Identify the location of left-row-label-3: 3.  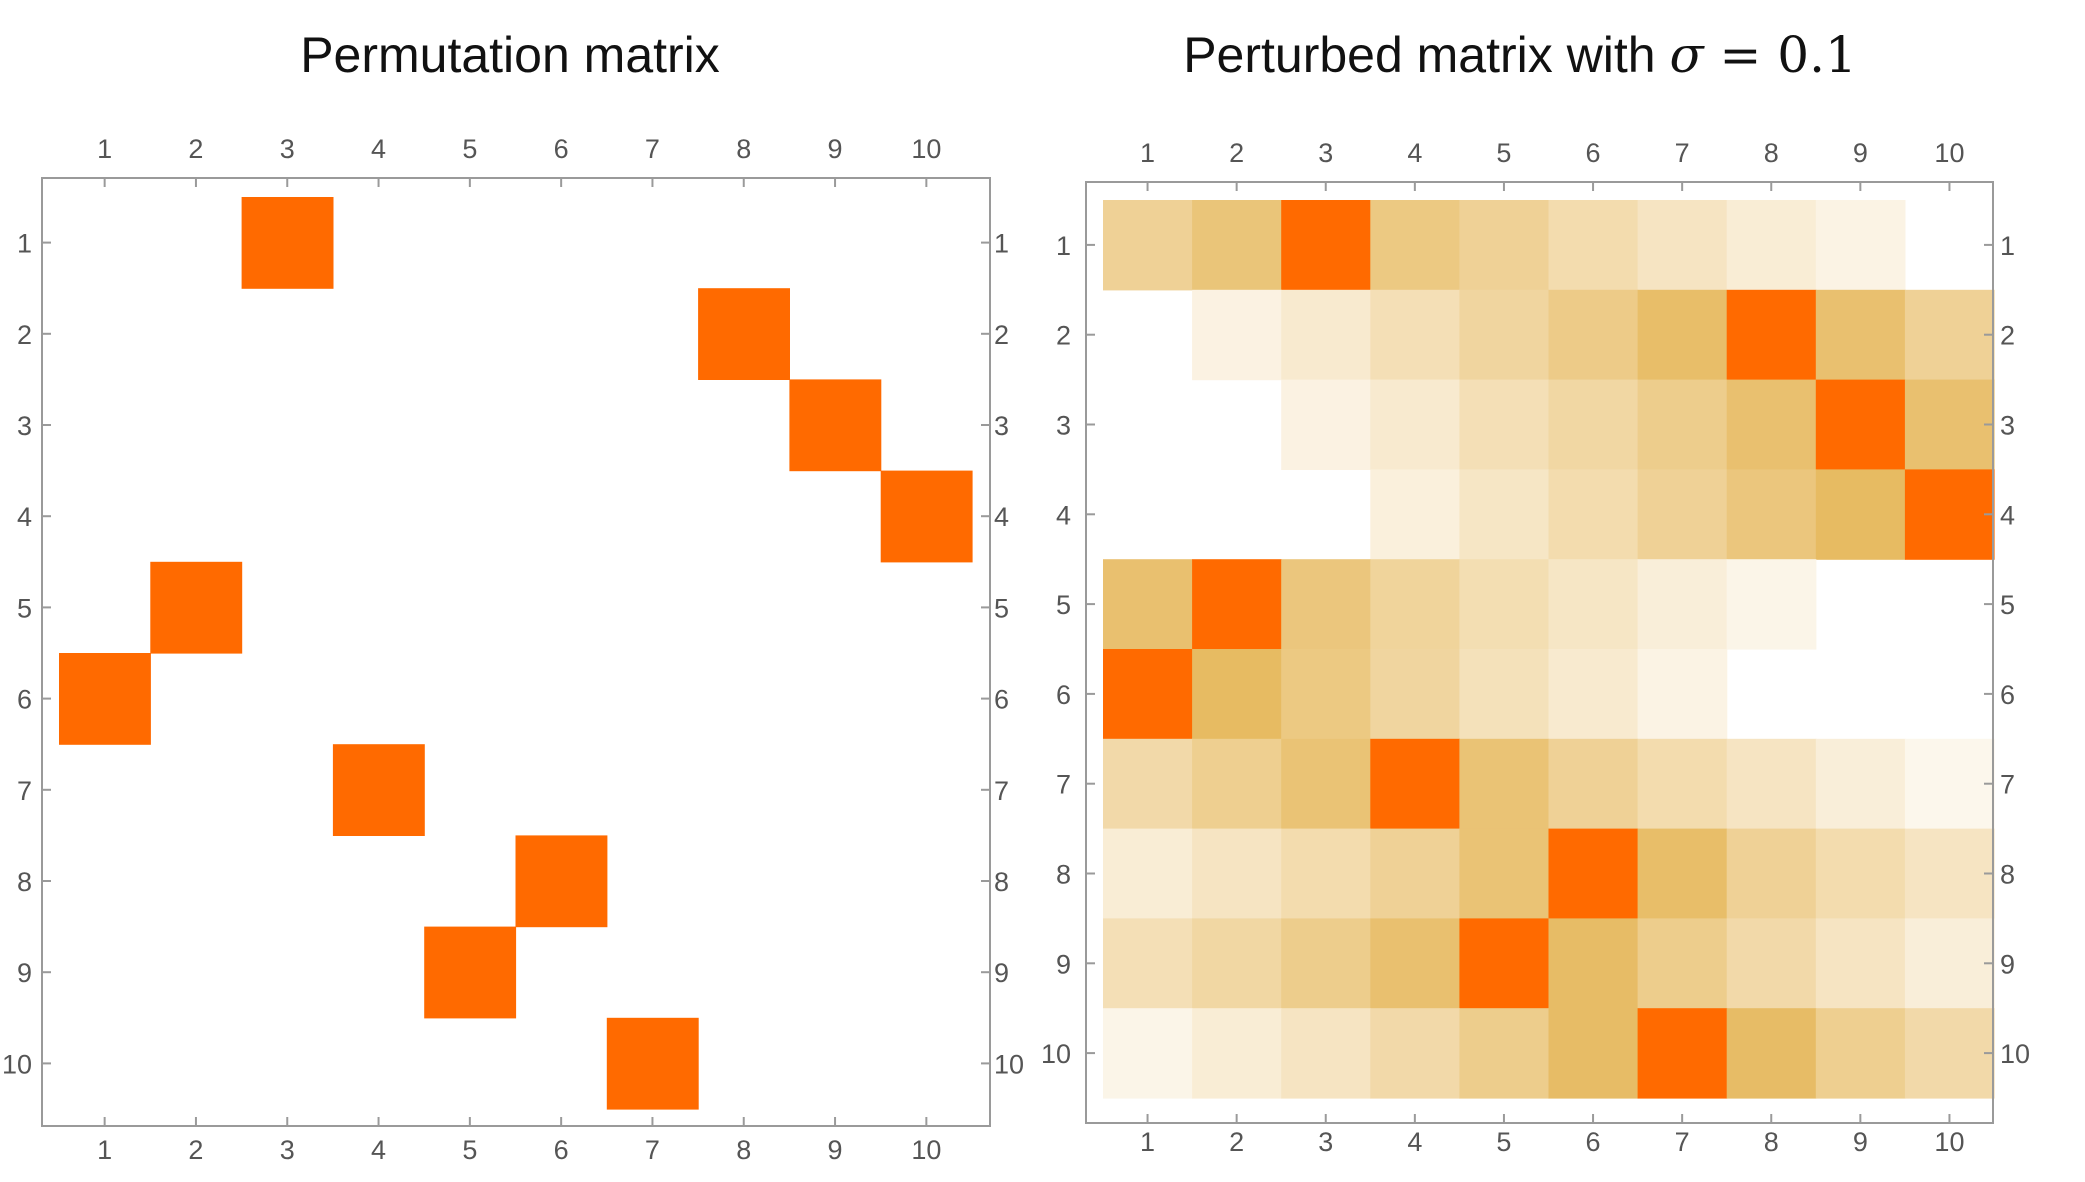
(24, 426).